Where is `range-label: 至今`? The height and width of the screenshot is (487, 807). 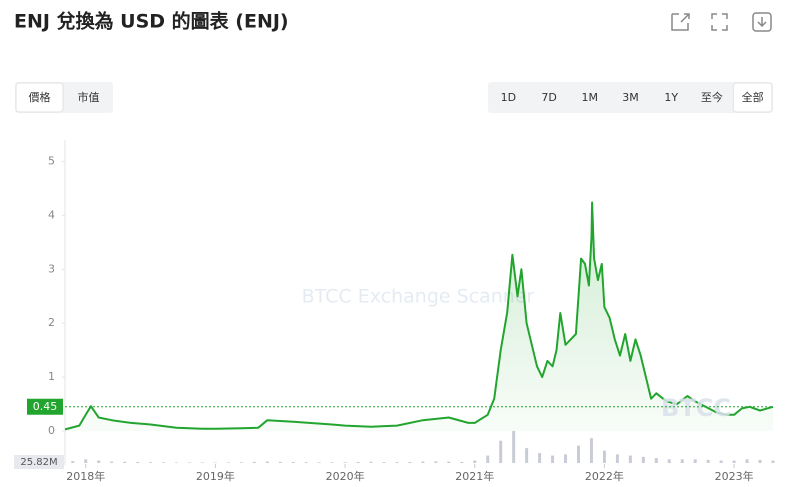 range-label: 至今 is located at coordinates (712, 97).